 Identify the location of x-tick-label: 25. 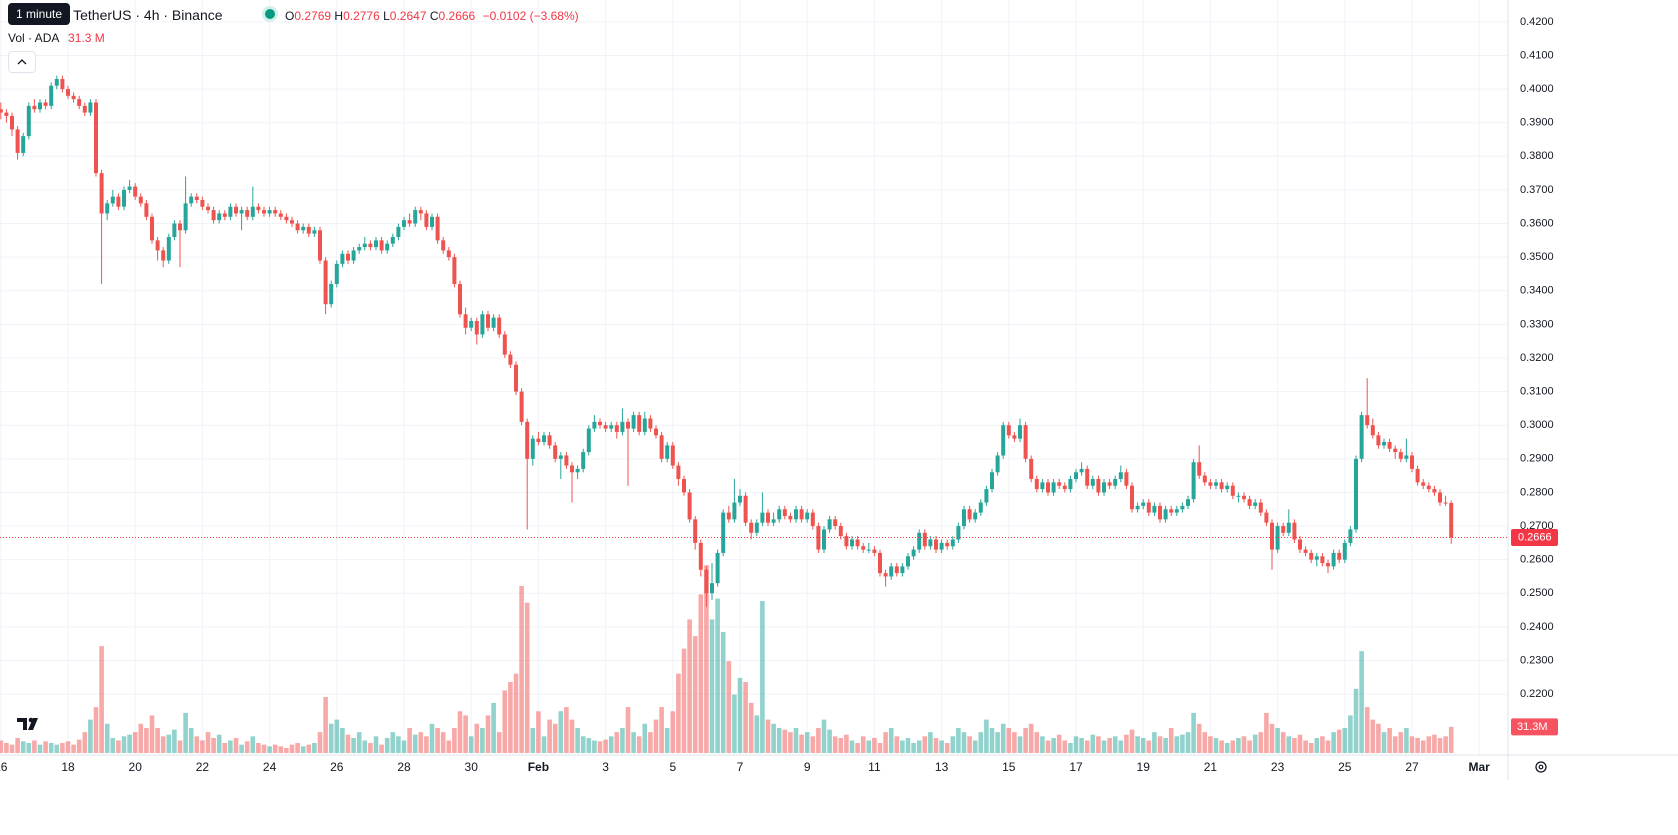
(1345, 767).